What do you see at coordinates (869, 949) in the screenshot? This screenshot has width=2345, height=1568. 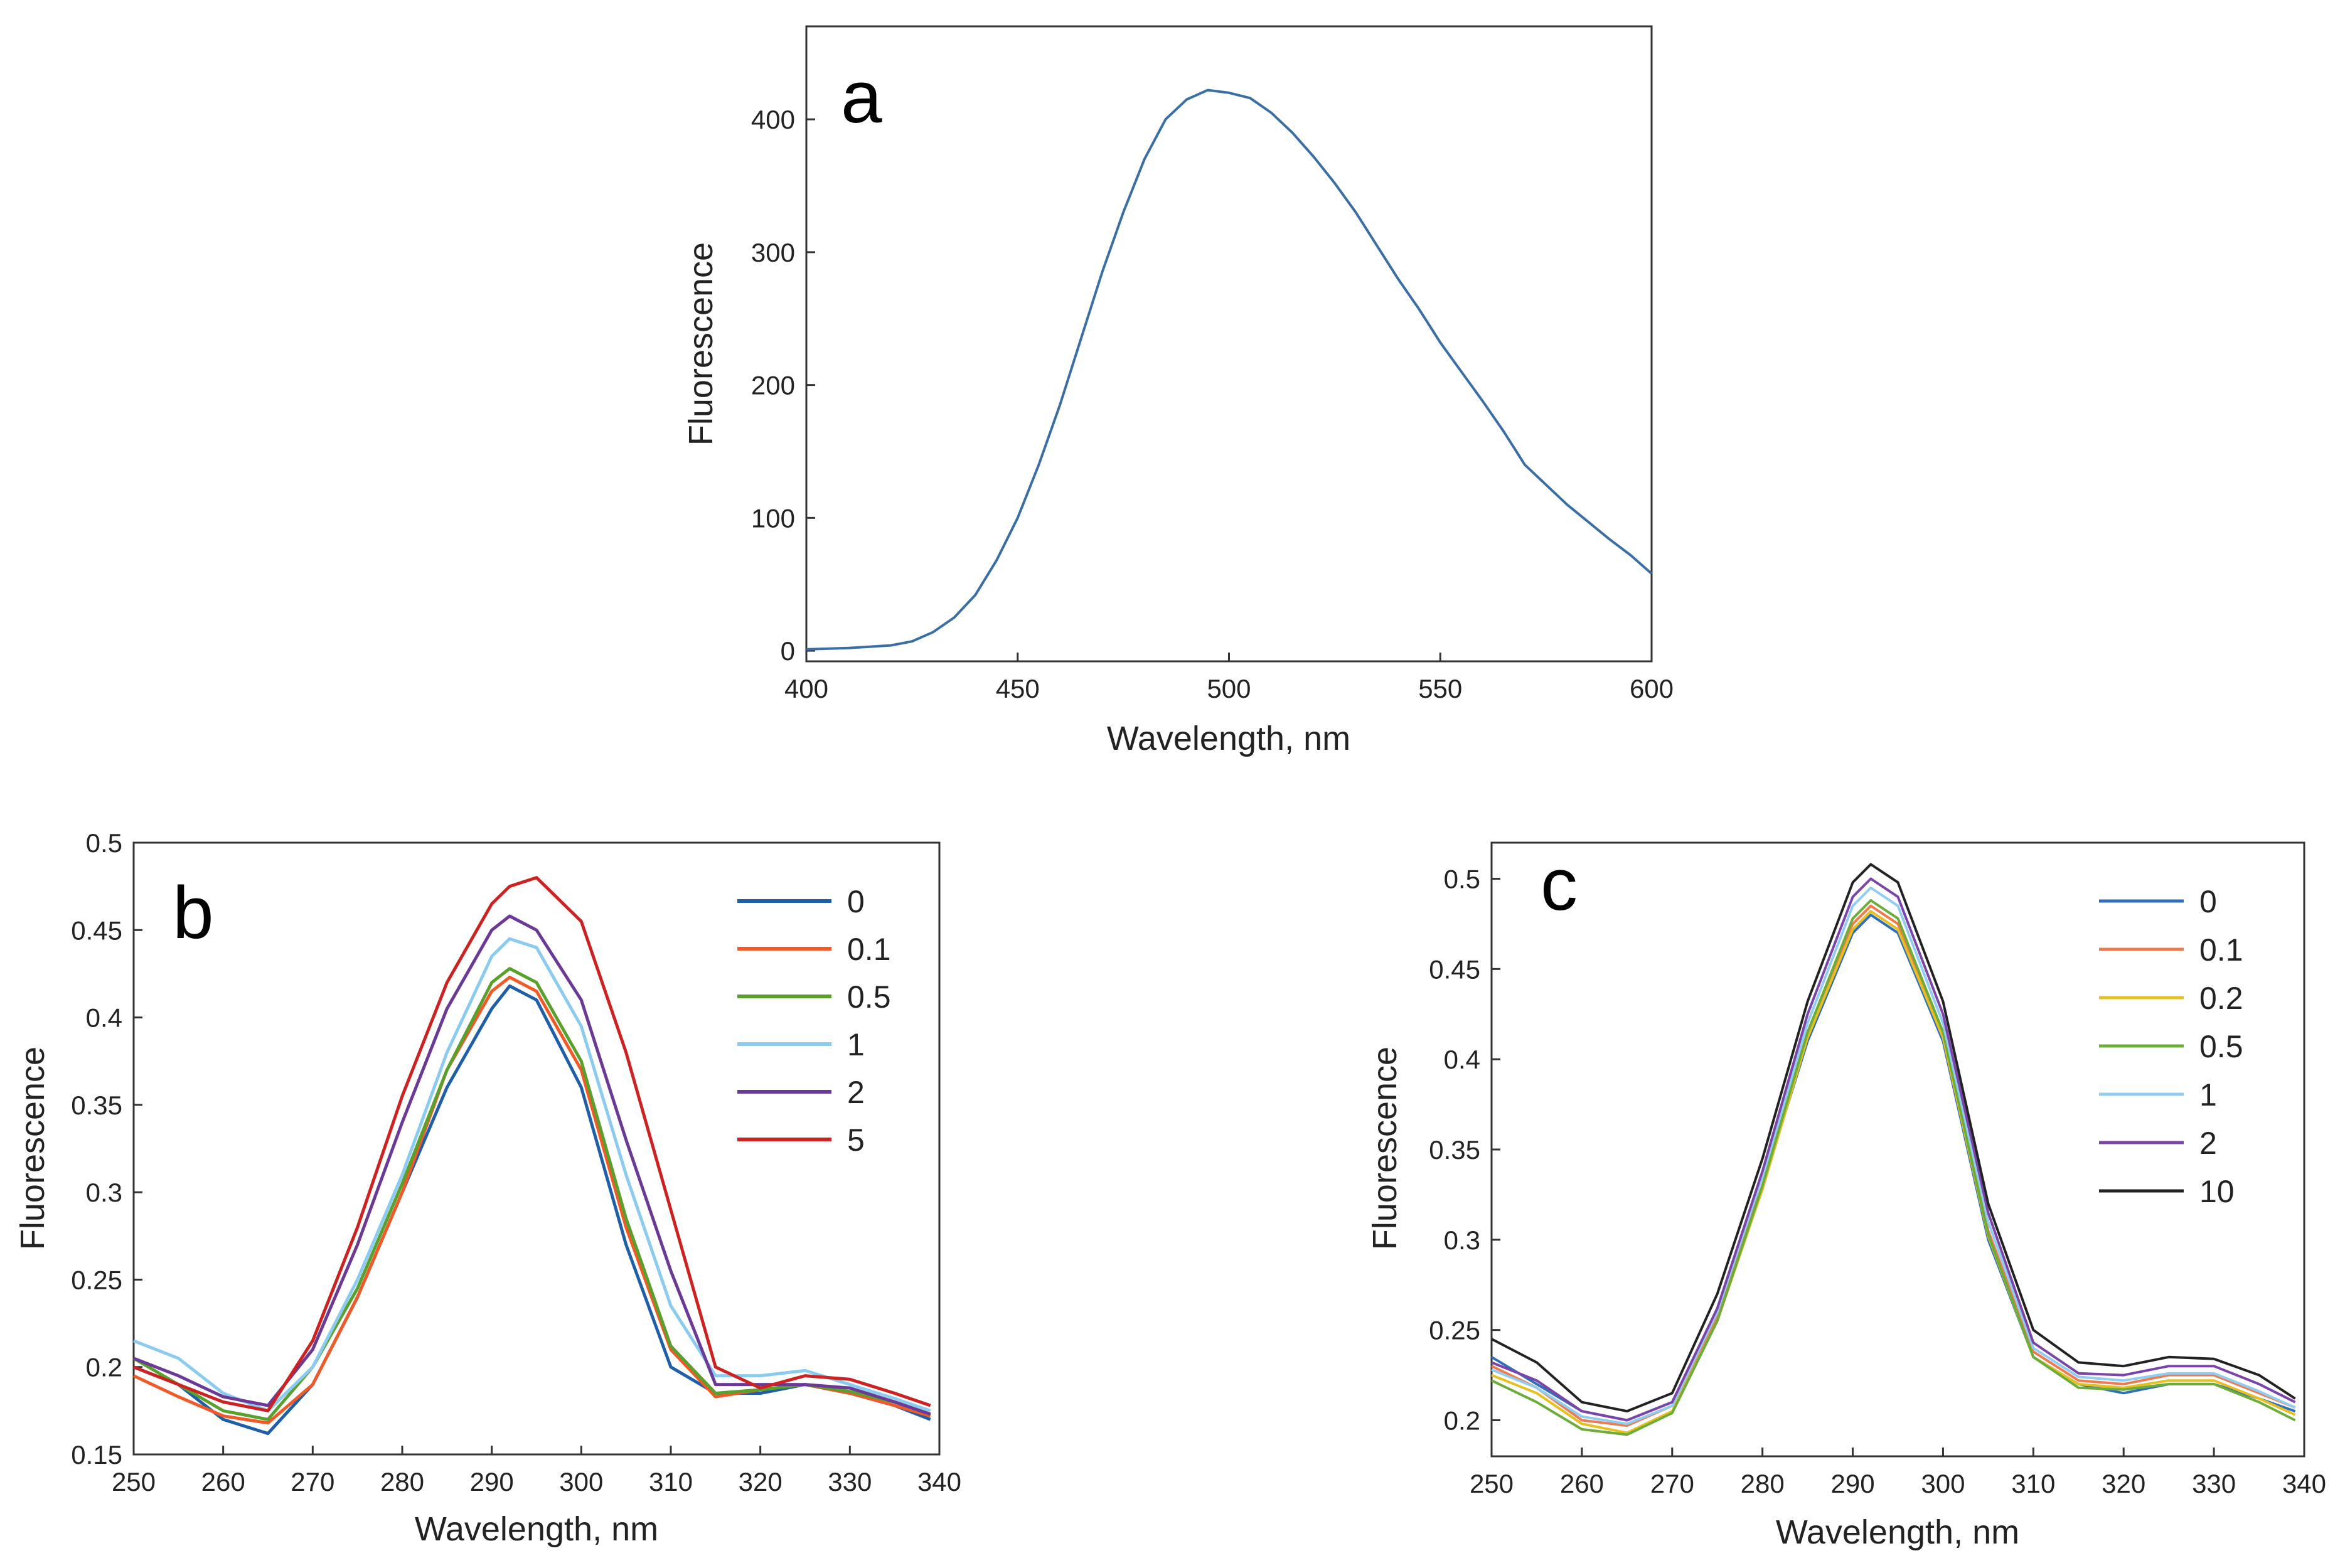 I see `panel-b-legend-label-0.1: 0.1` at bounding box center [869, 949].